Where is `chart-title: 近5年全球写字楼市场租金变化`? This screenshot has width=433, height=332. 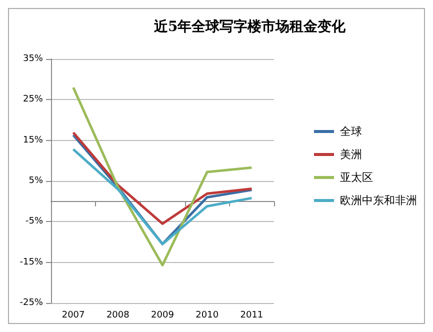 chart-title: 近5年全球写字楼市场租金变化 is located at coordinates (250, 26).